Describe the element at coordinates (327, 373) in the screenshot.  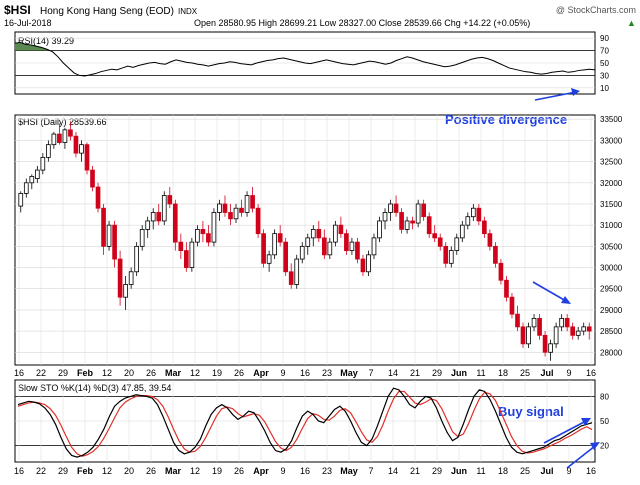
I see `price-x-tick-label: 23` at that location.